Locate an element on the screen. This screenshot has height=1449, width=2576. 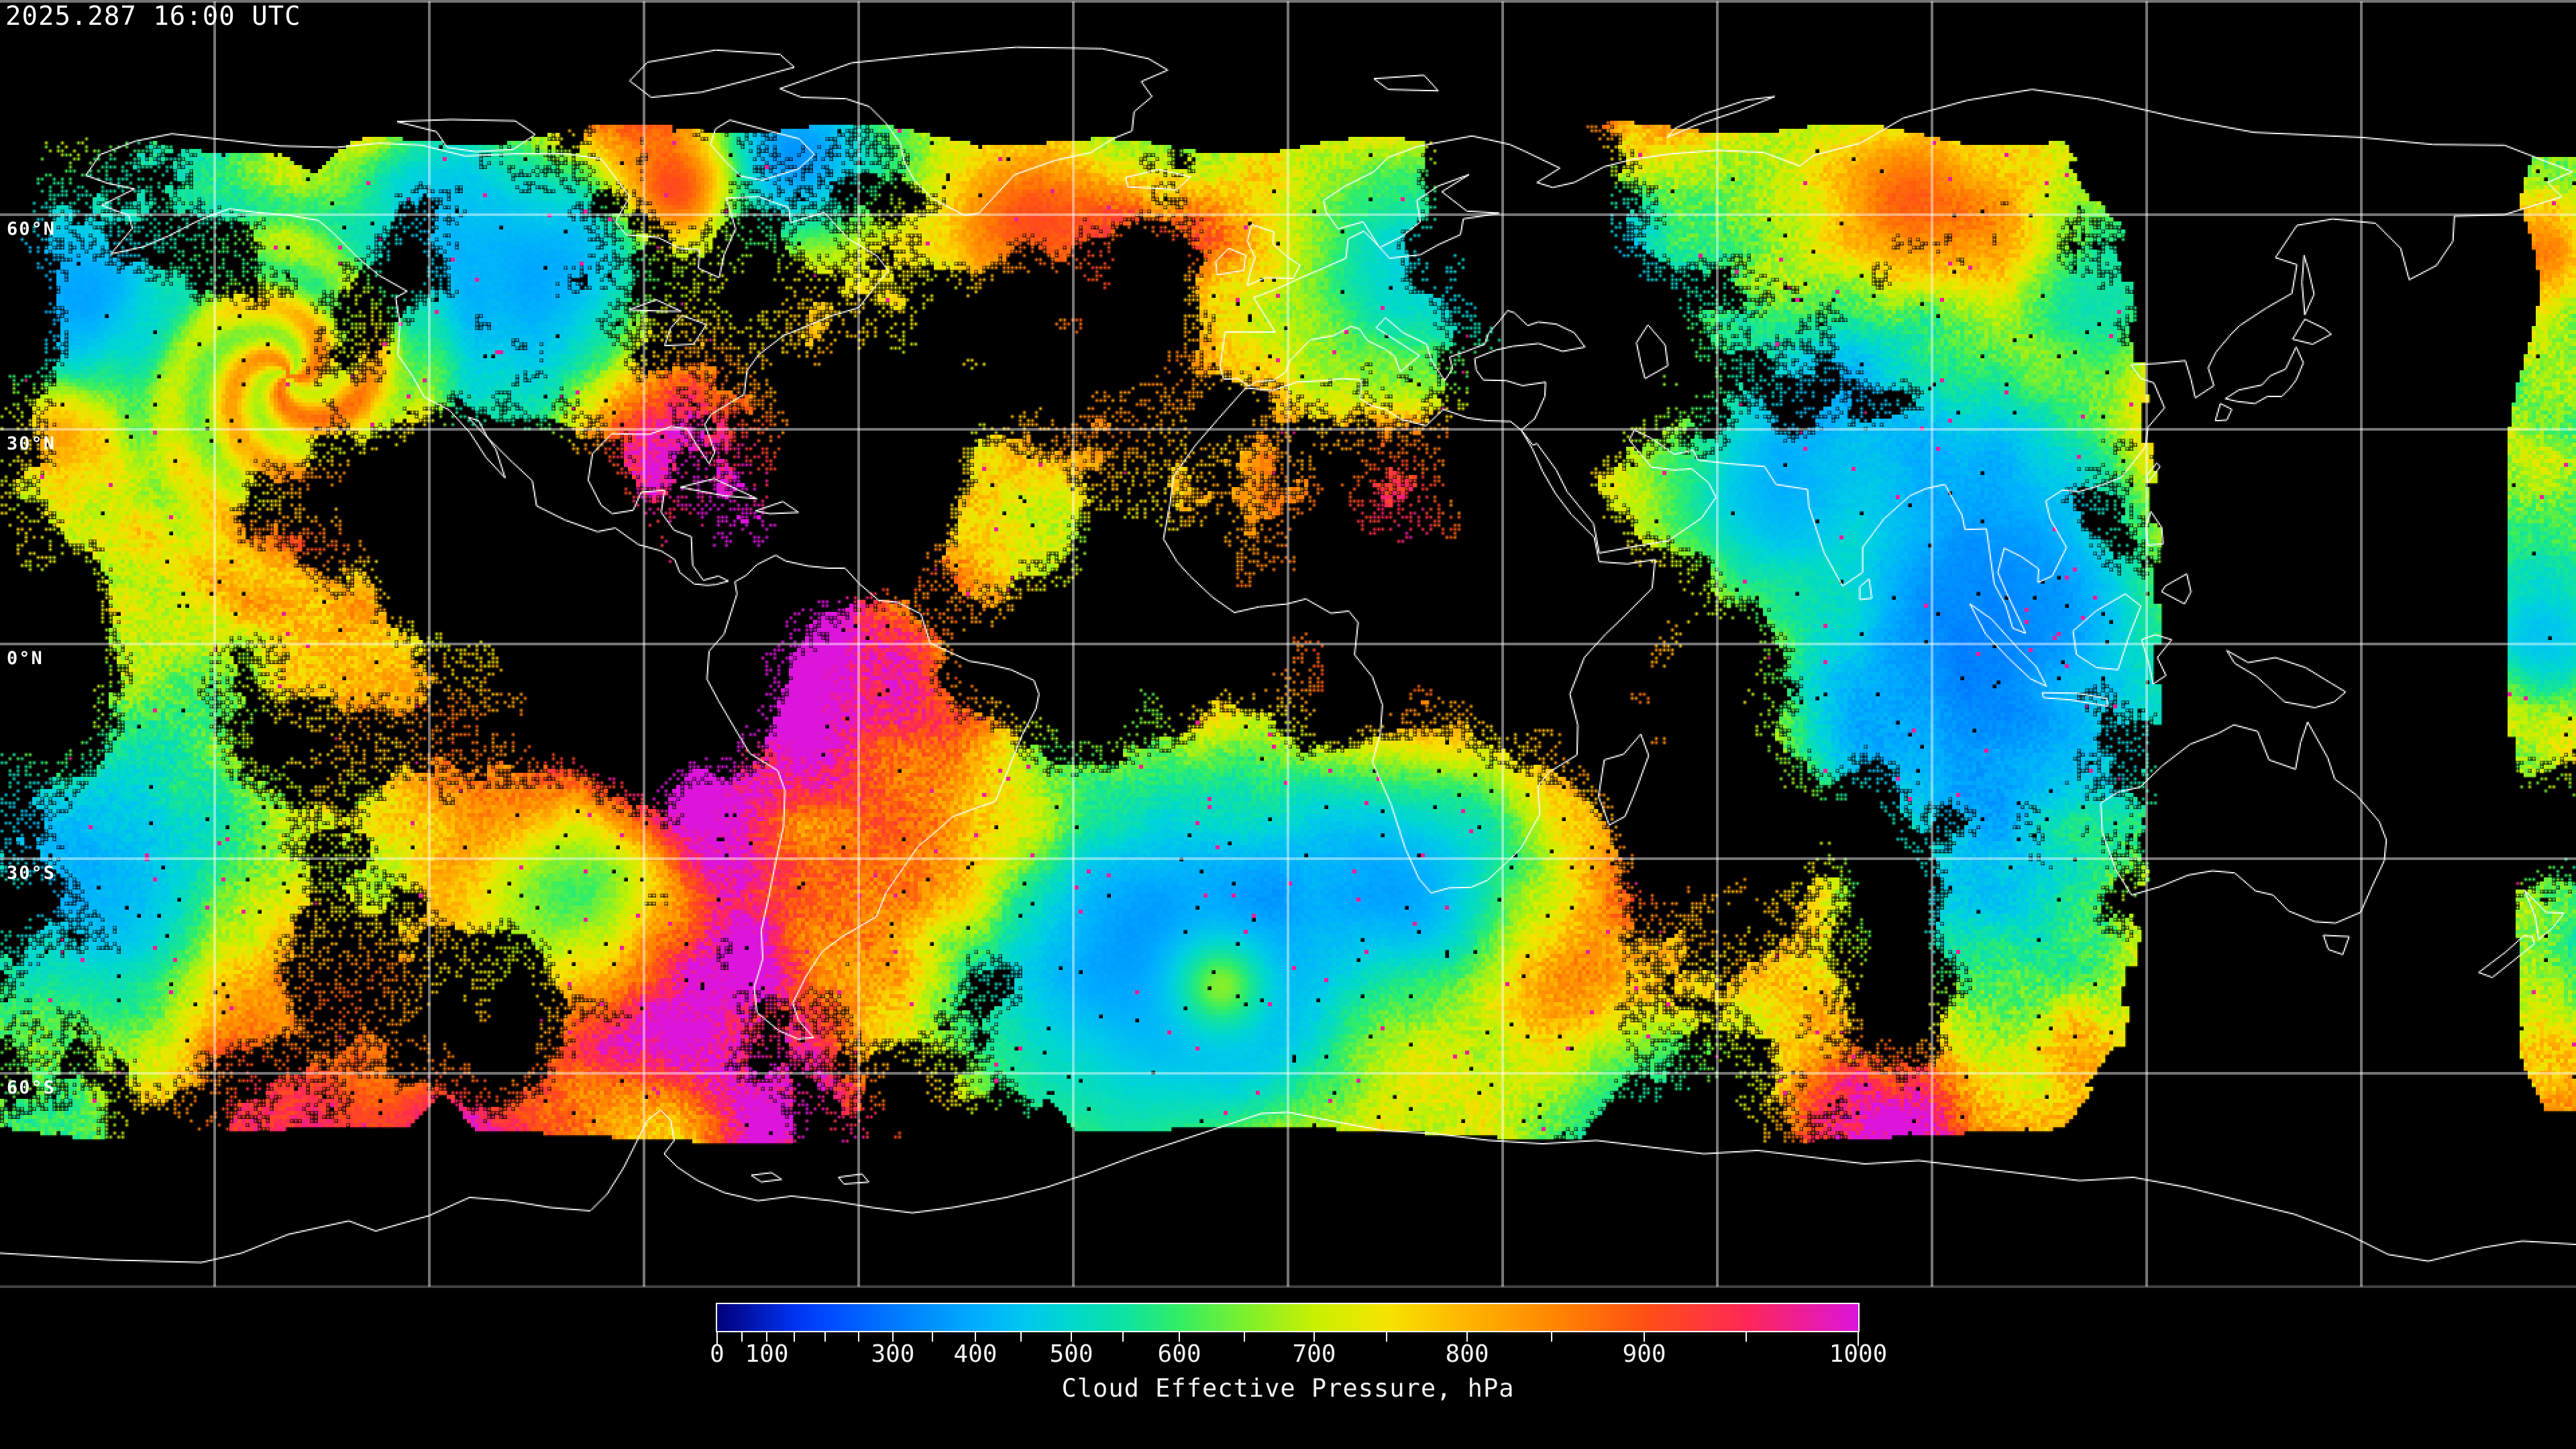
colorbar-gradient is located at coordinates (1288, 1317).